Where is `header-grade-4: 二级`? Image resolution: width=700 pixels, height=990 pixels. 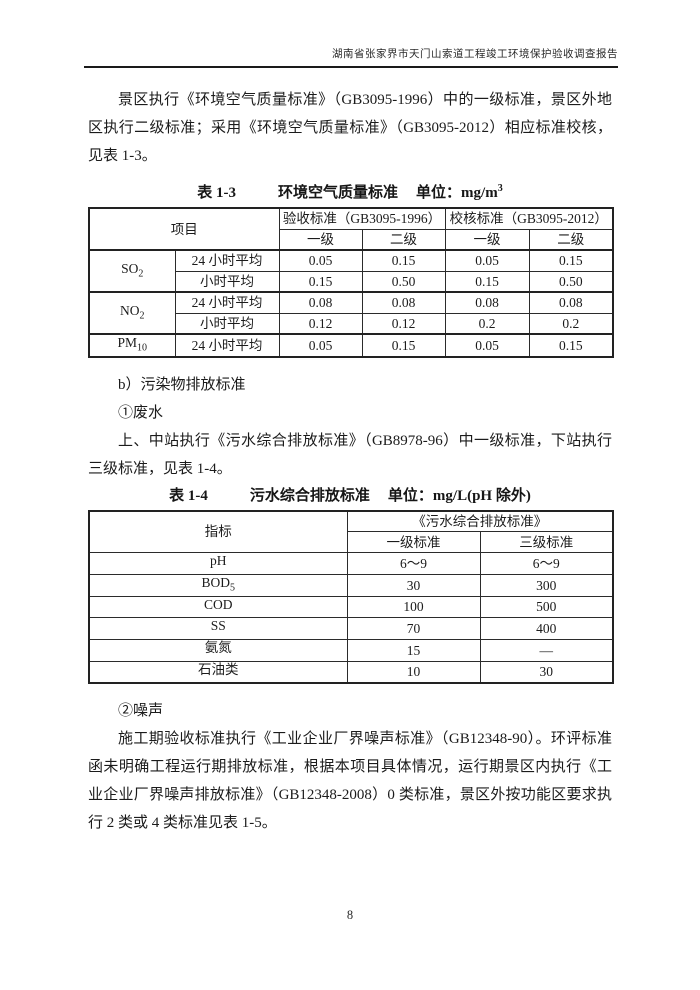 header-grade-4: 二级 is located at coordinates (571, 239).